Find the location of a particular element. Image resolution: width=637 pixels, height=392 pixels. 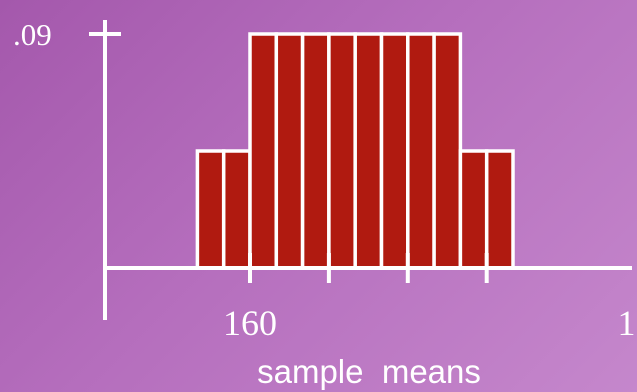

x-axis-title: sample means is located at coordinates (369, 371).